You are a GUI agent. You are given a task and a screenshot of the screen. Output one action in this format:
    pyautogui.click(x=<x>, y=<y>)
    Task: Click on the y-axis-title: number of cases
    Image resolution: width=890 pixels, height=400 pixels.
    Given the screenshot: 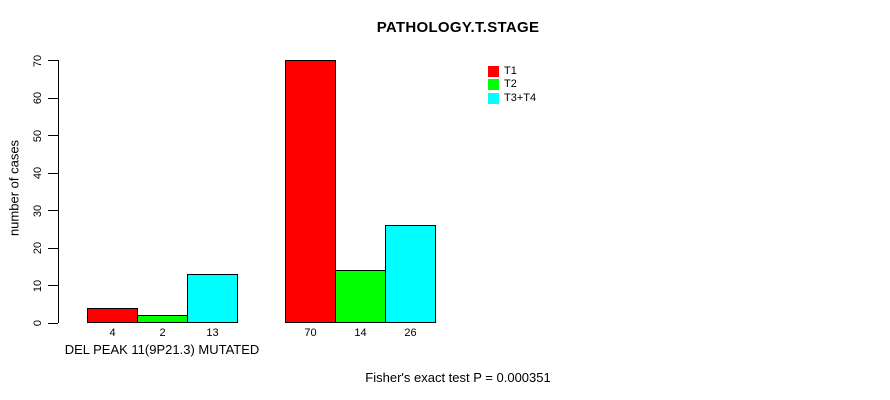 What is the action you would take?
    pyautogui.click(x=14, y=188)
    